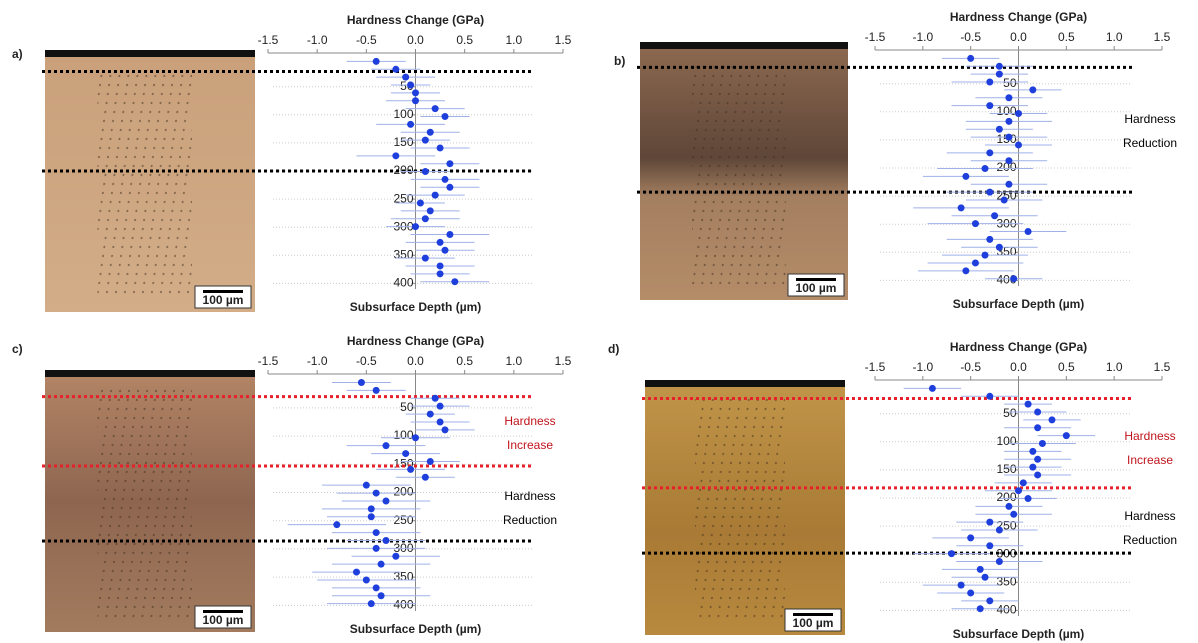 This screenshot has width=1198, height=643. I want to click on annotation: Increase, so click(1150, 460).